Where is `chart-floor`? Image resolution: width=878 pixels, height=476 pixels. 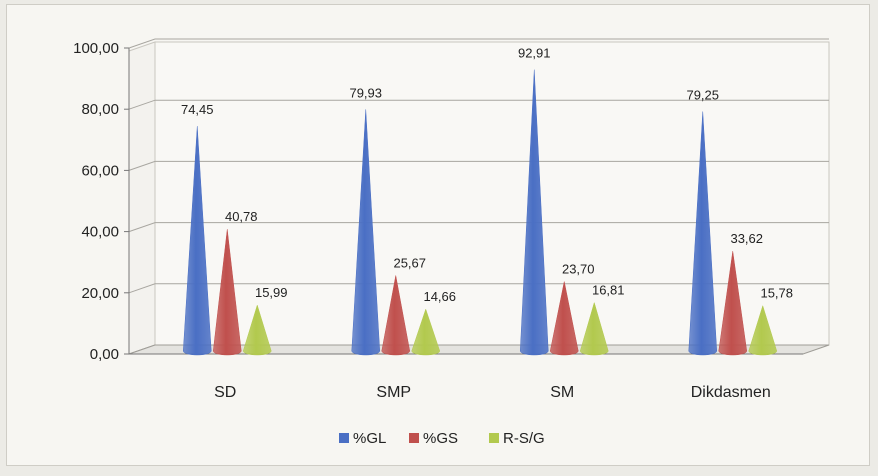
chart-floor is located at coordinates (479, 349).